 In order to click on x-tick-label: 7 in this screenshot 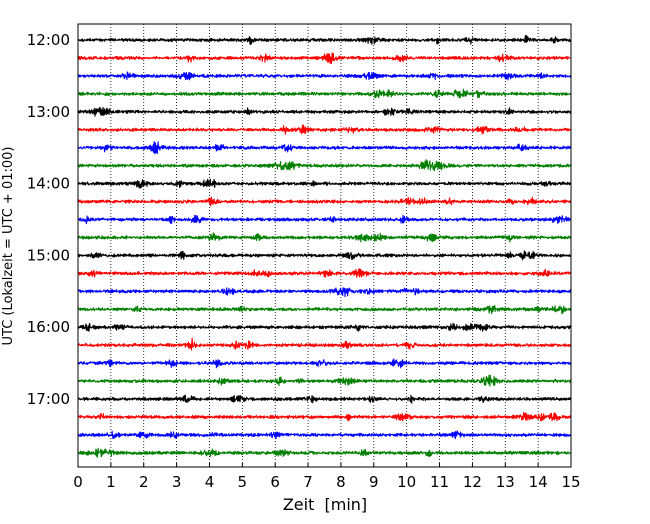, I will do `click(308, 482)`.